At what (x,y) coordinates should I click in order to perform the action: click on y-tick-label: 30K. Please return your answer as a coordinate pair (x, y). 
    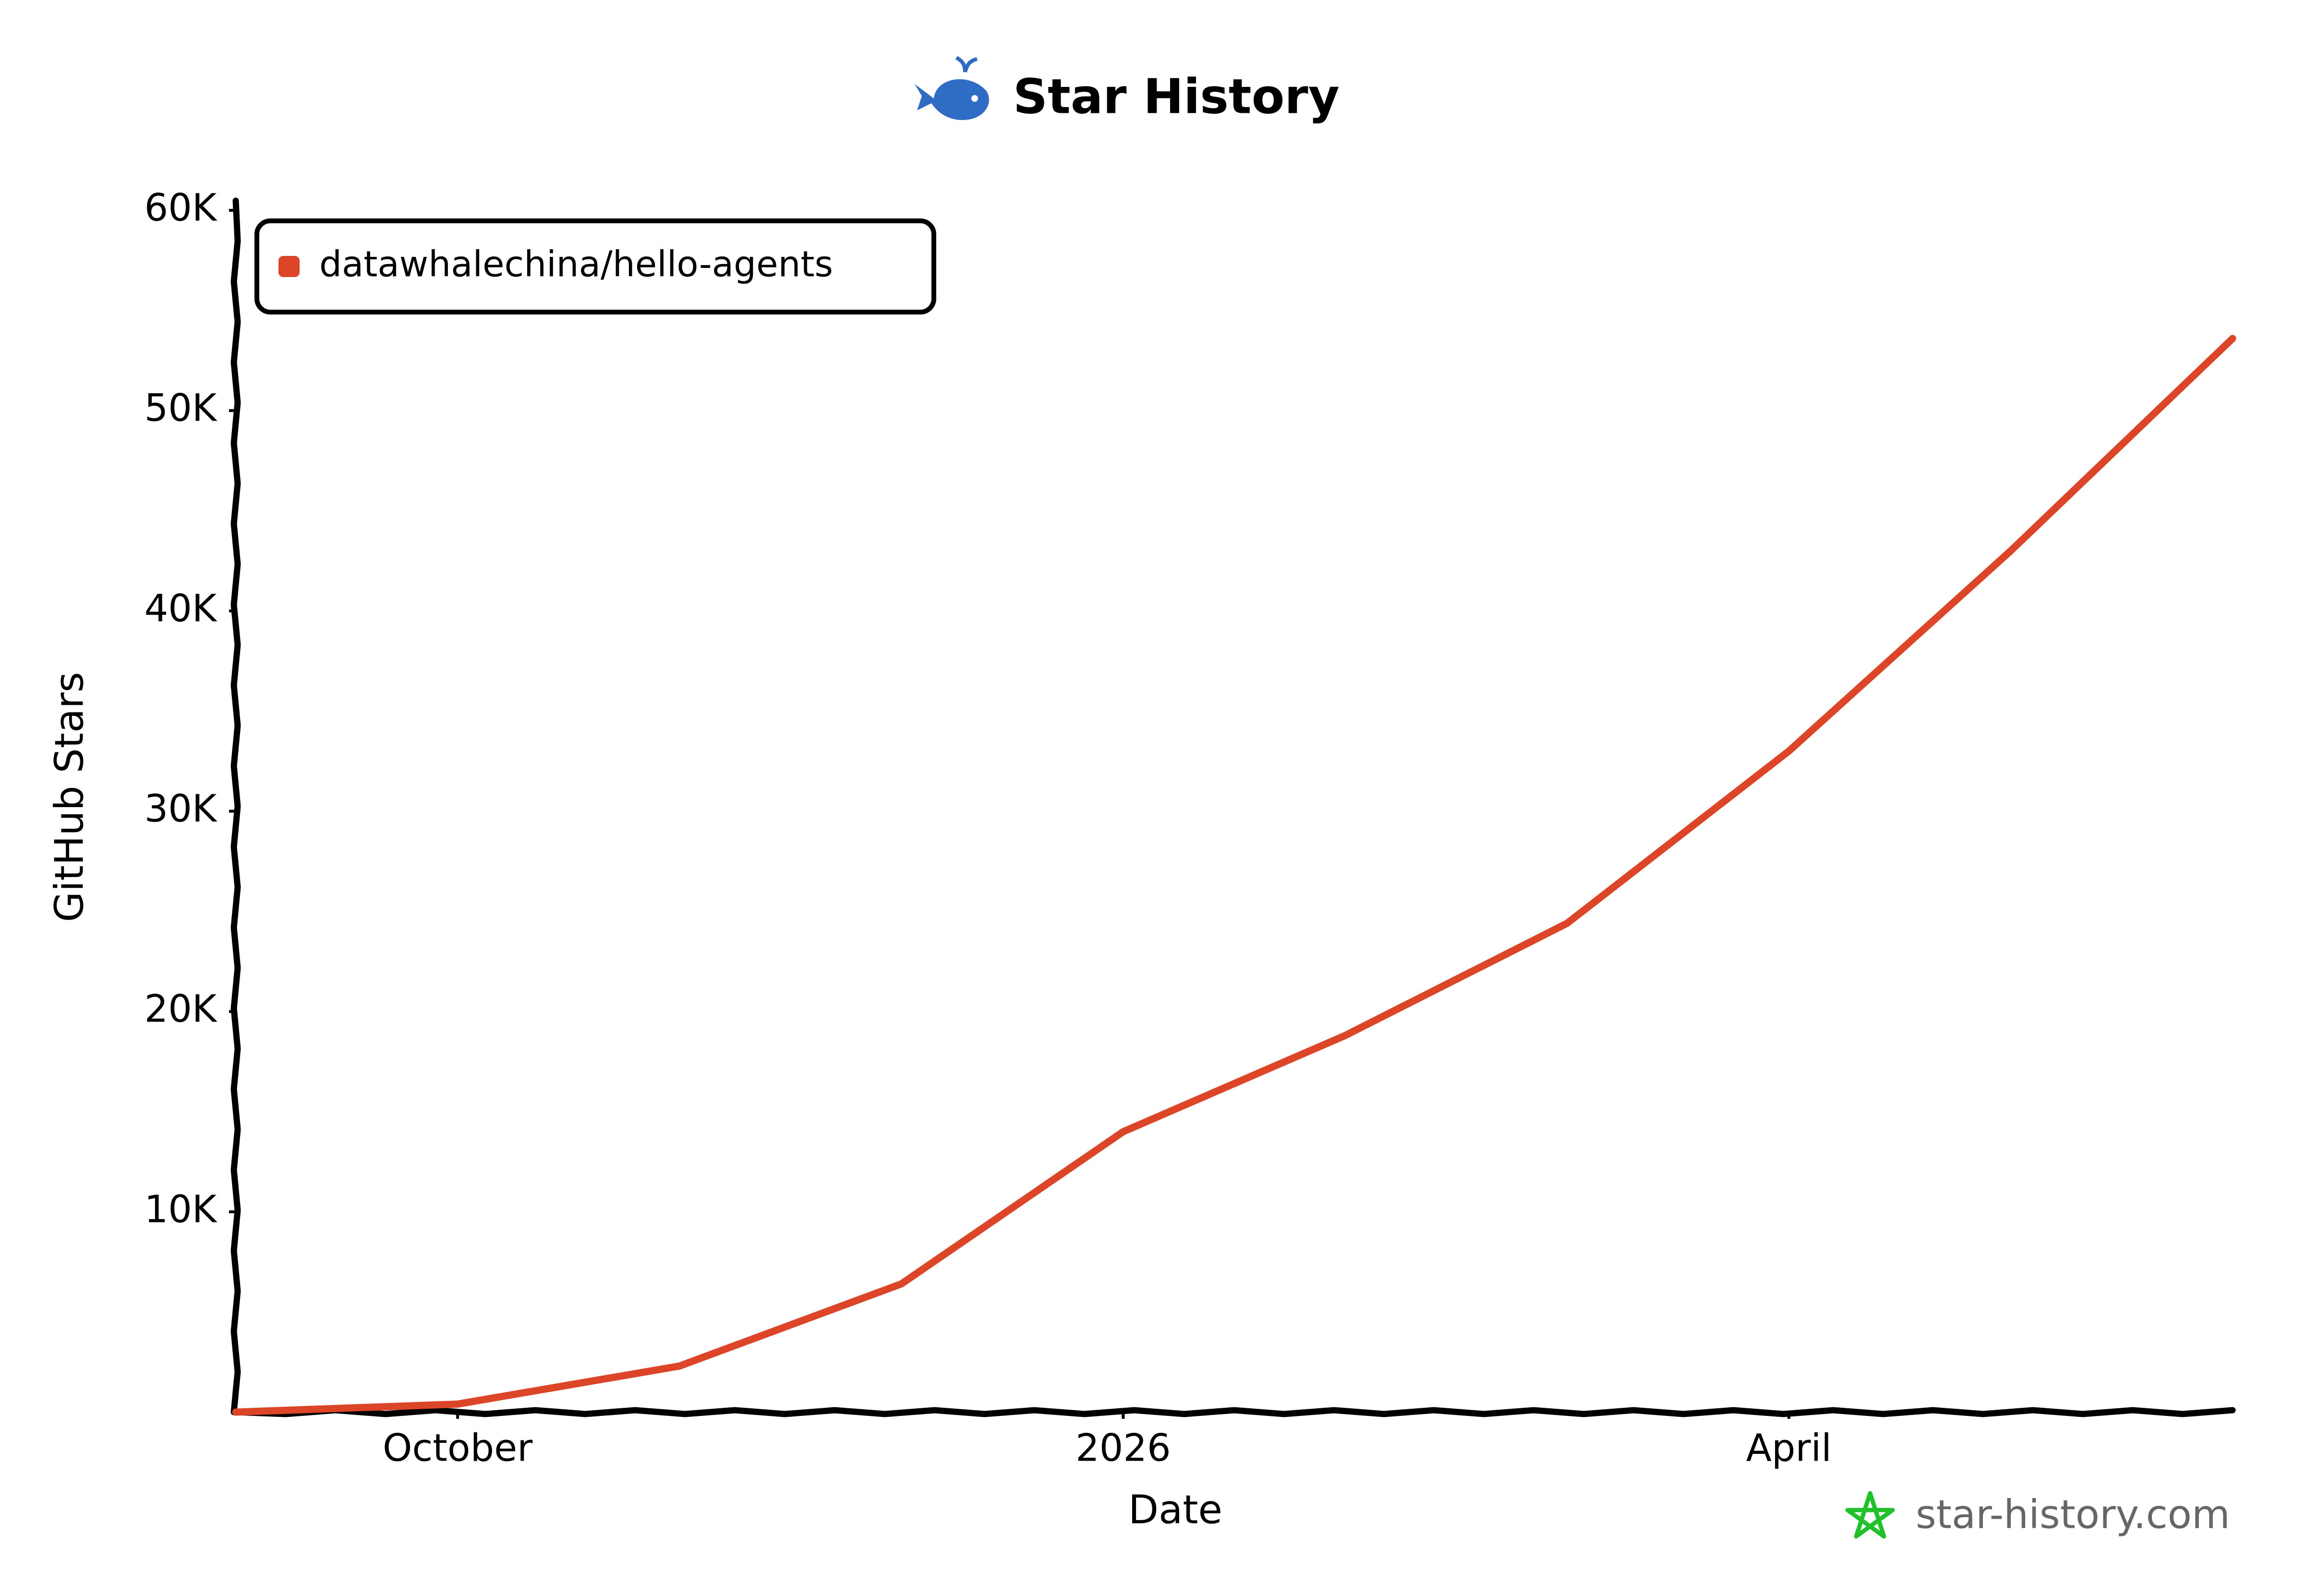
    Looking at the image, I should click on (181, 809).